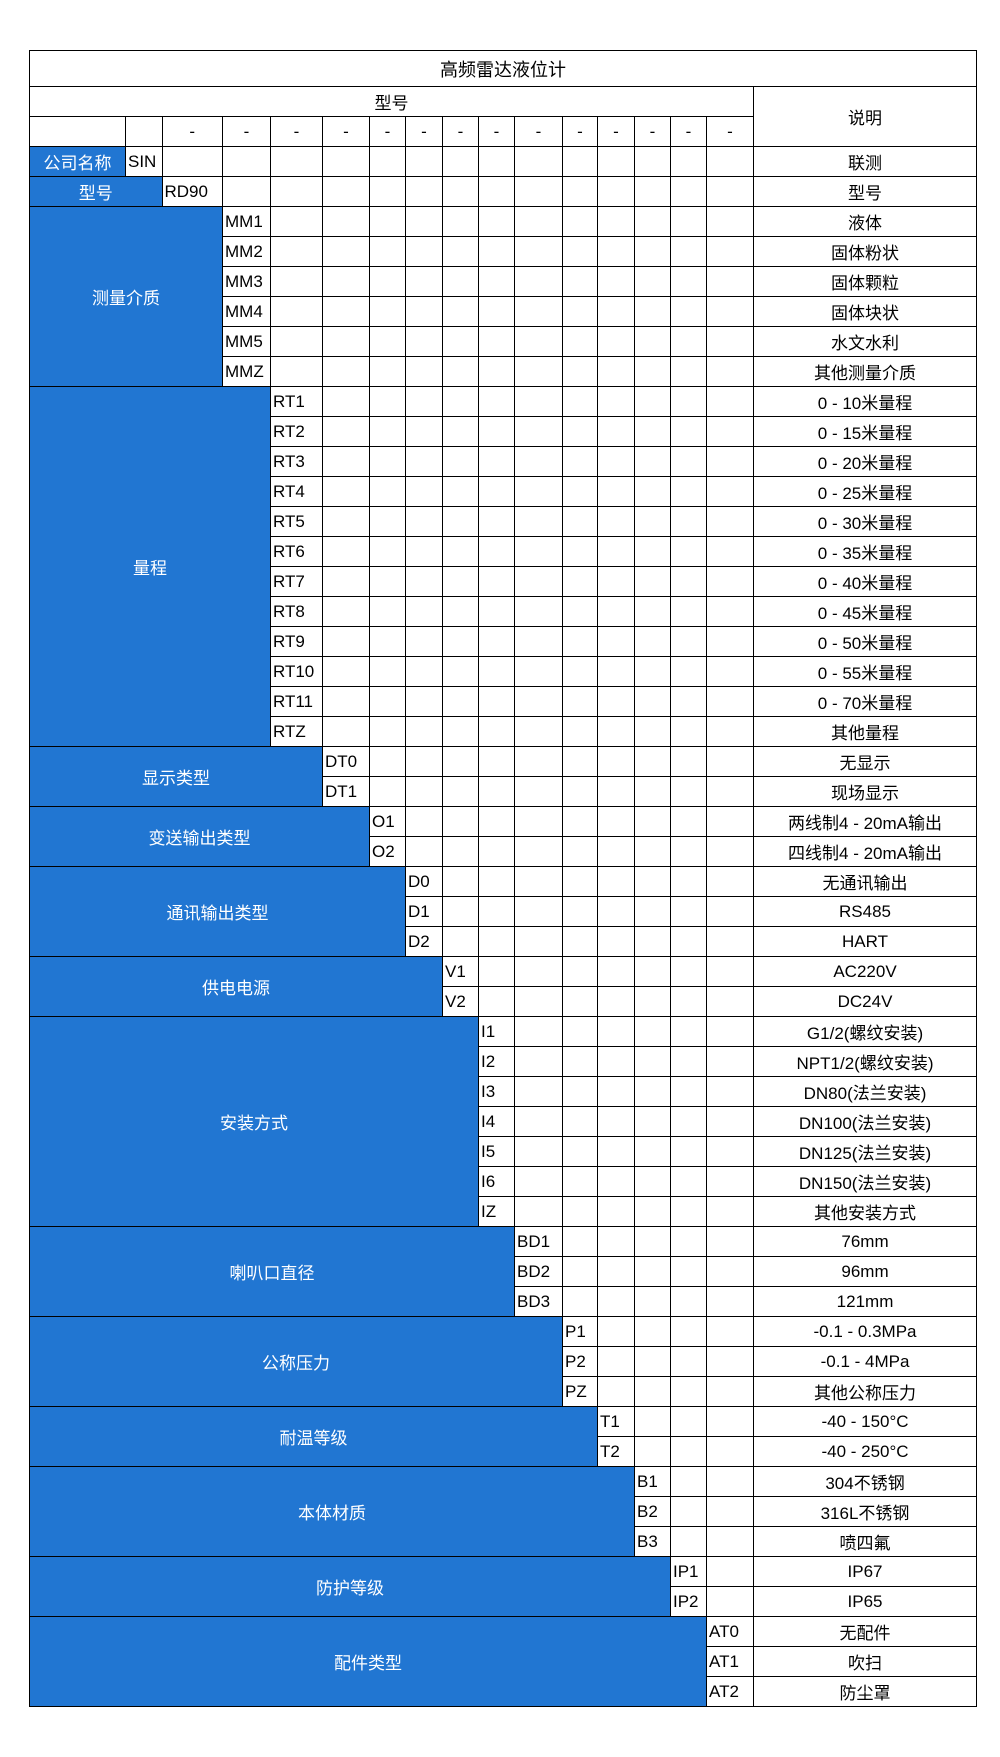 This screenshot has width=1000, height=1757. I want to click on table-row: 安装方式 I1 G1/2(螺纹安装), so click(503, 1121).